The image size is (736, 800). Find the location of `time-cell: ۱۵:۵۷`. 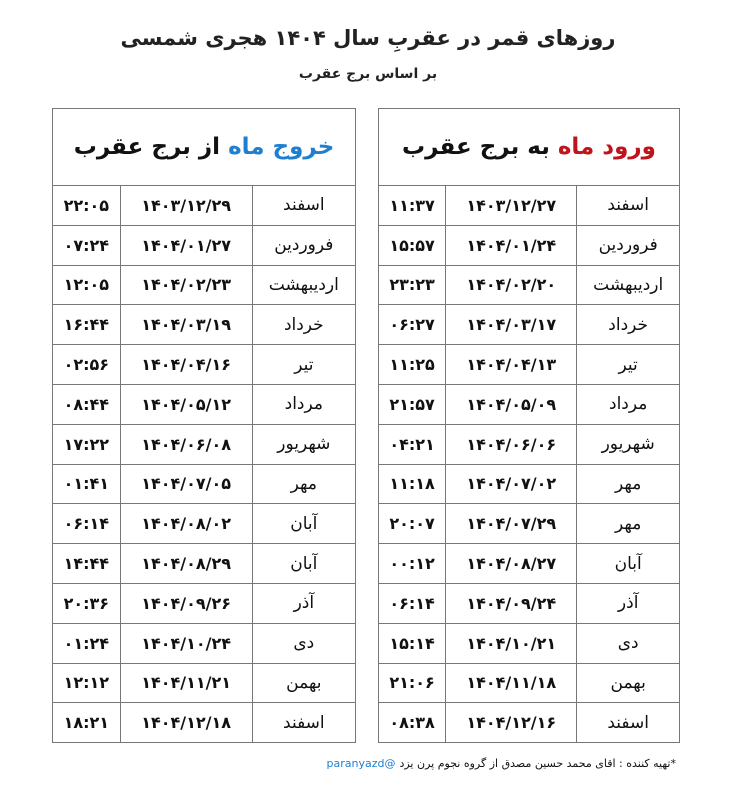

time-cell: ۱۵:۵۷ is located at coordinates (412, 245).